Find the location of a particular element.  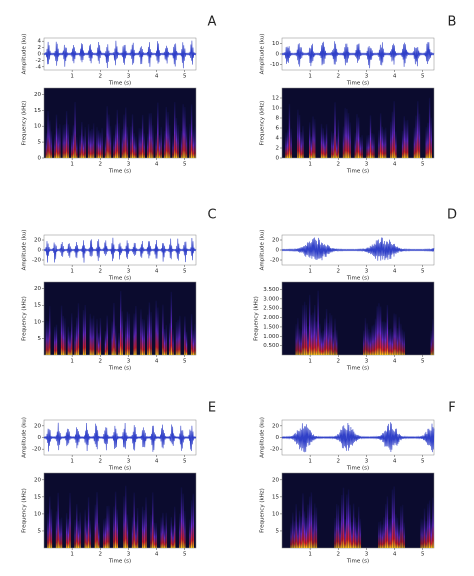

y-tick-label: 5 is located at coordinates (278, 531).